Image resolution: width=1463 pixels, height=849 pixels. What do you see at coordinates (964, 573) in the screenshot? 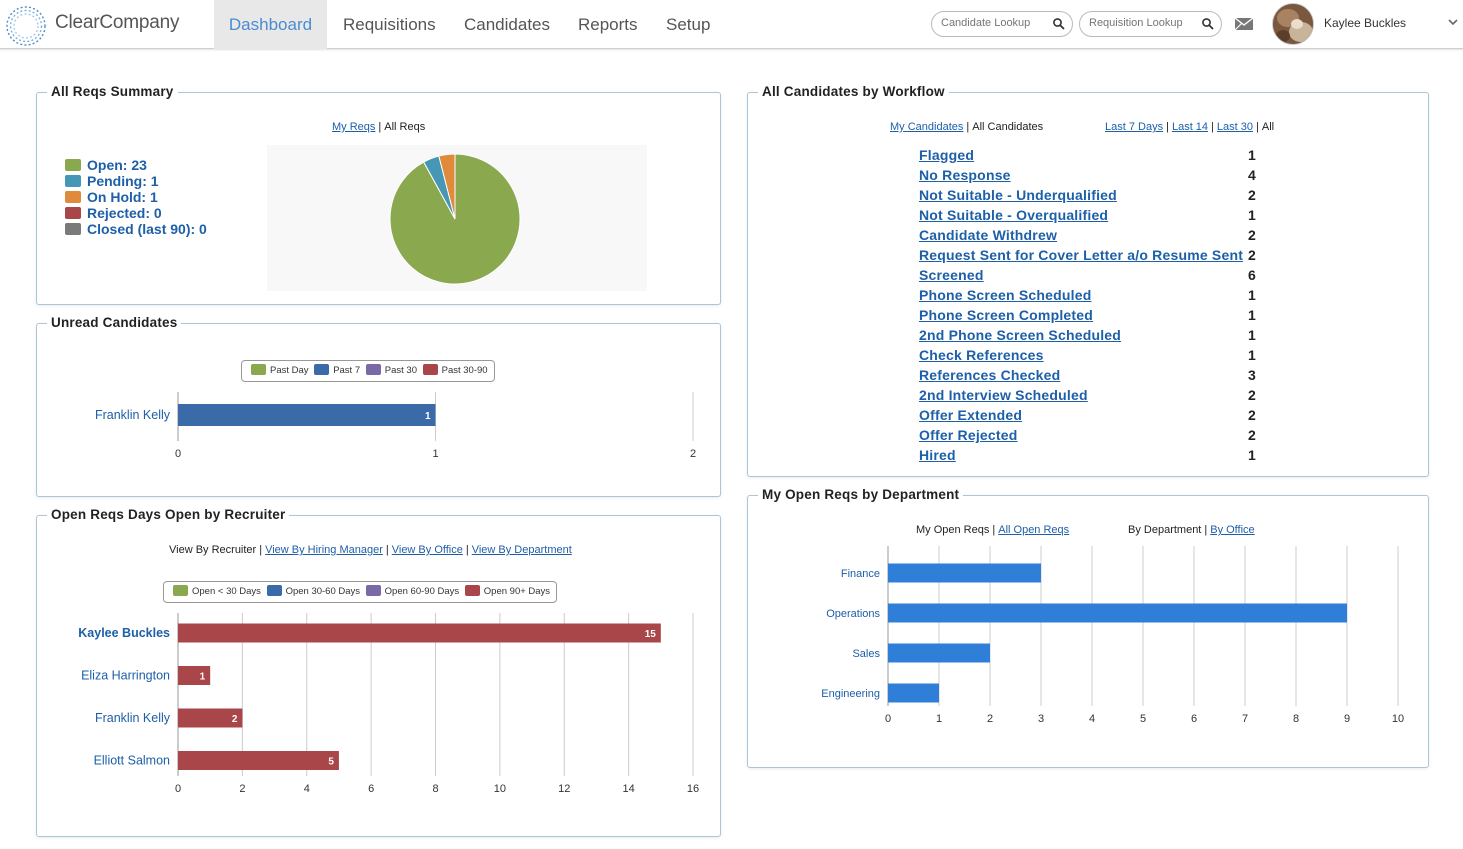
I see `bar-finance` at bounding box center [964, 573].